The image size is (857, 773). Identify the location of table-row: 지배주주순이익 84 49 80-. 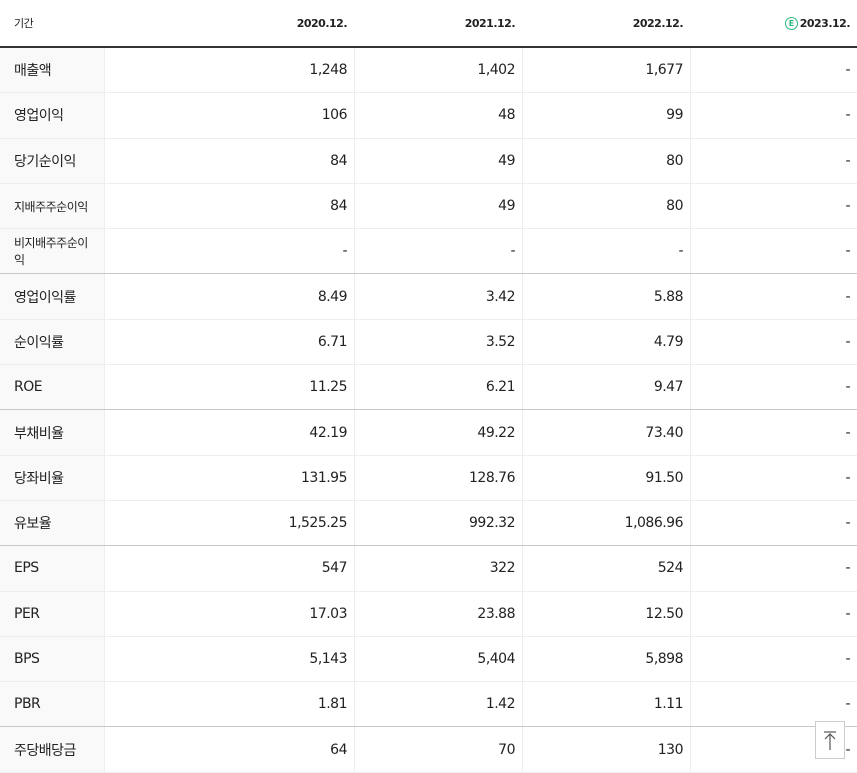
(428, 206).